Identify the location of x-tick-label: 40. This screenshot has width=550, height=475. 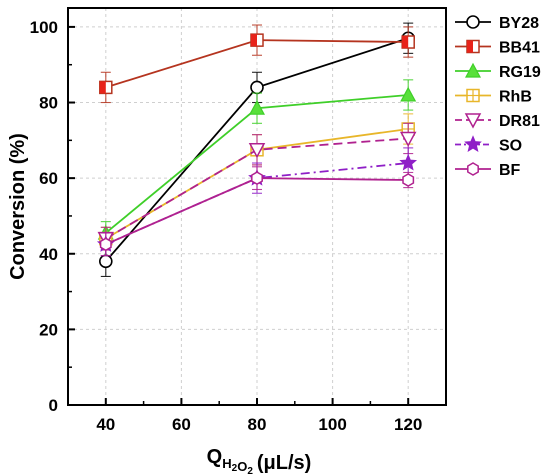
(105, 424).